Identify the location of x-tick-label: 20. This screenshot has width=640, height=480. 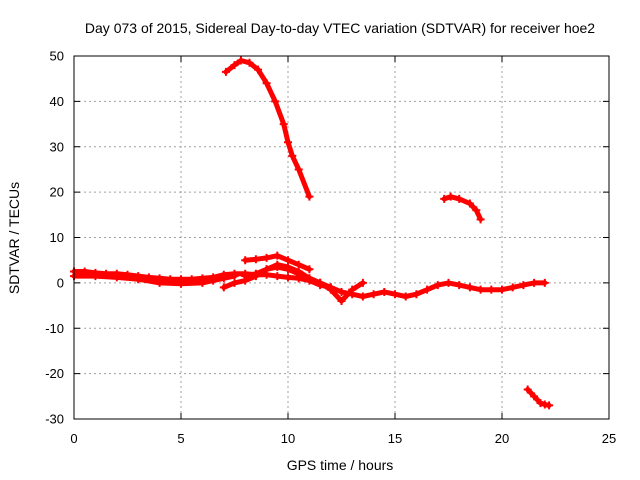
(502, 438).